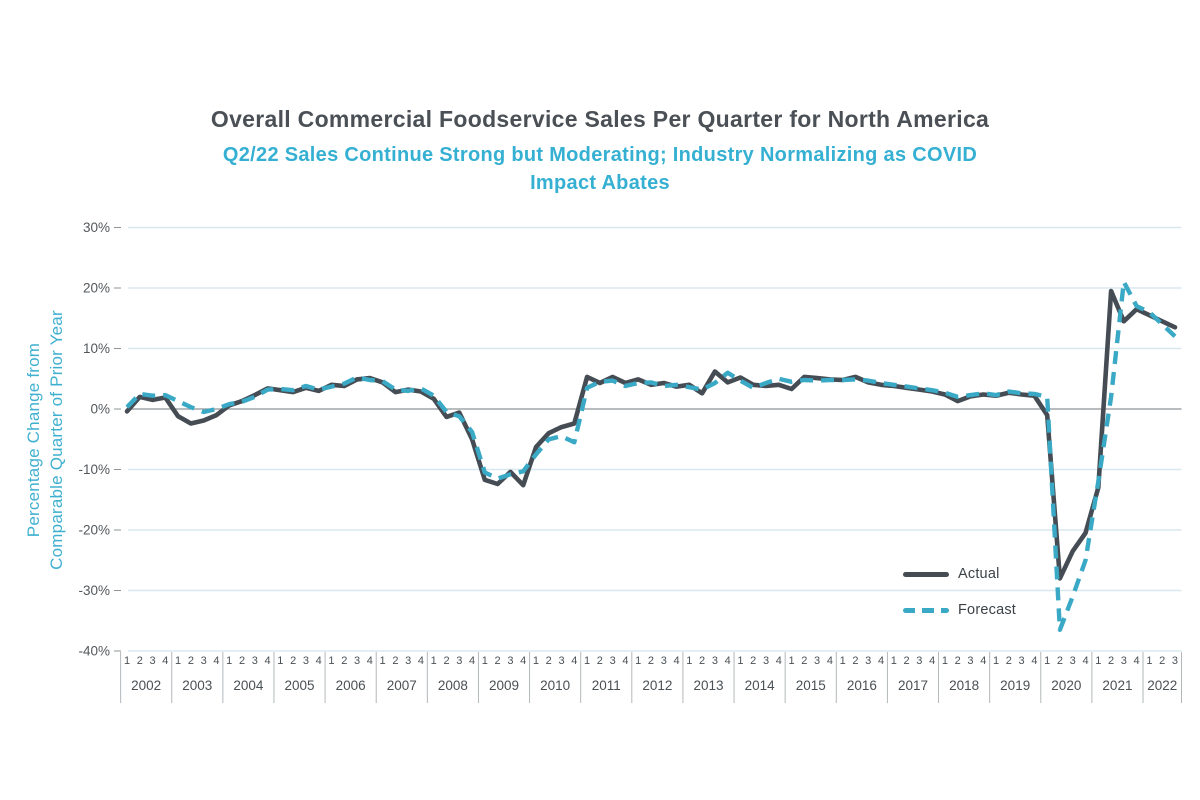  Describe the element at coordinates (926, 574) in the screenshot. I see `actual-line-swatch` at that location.